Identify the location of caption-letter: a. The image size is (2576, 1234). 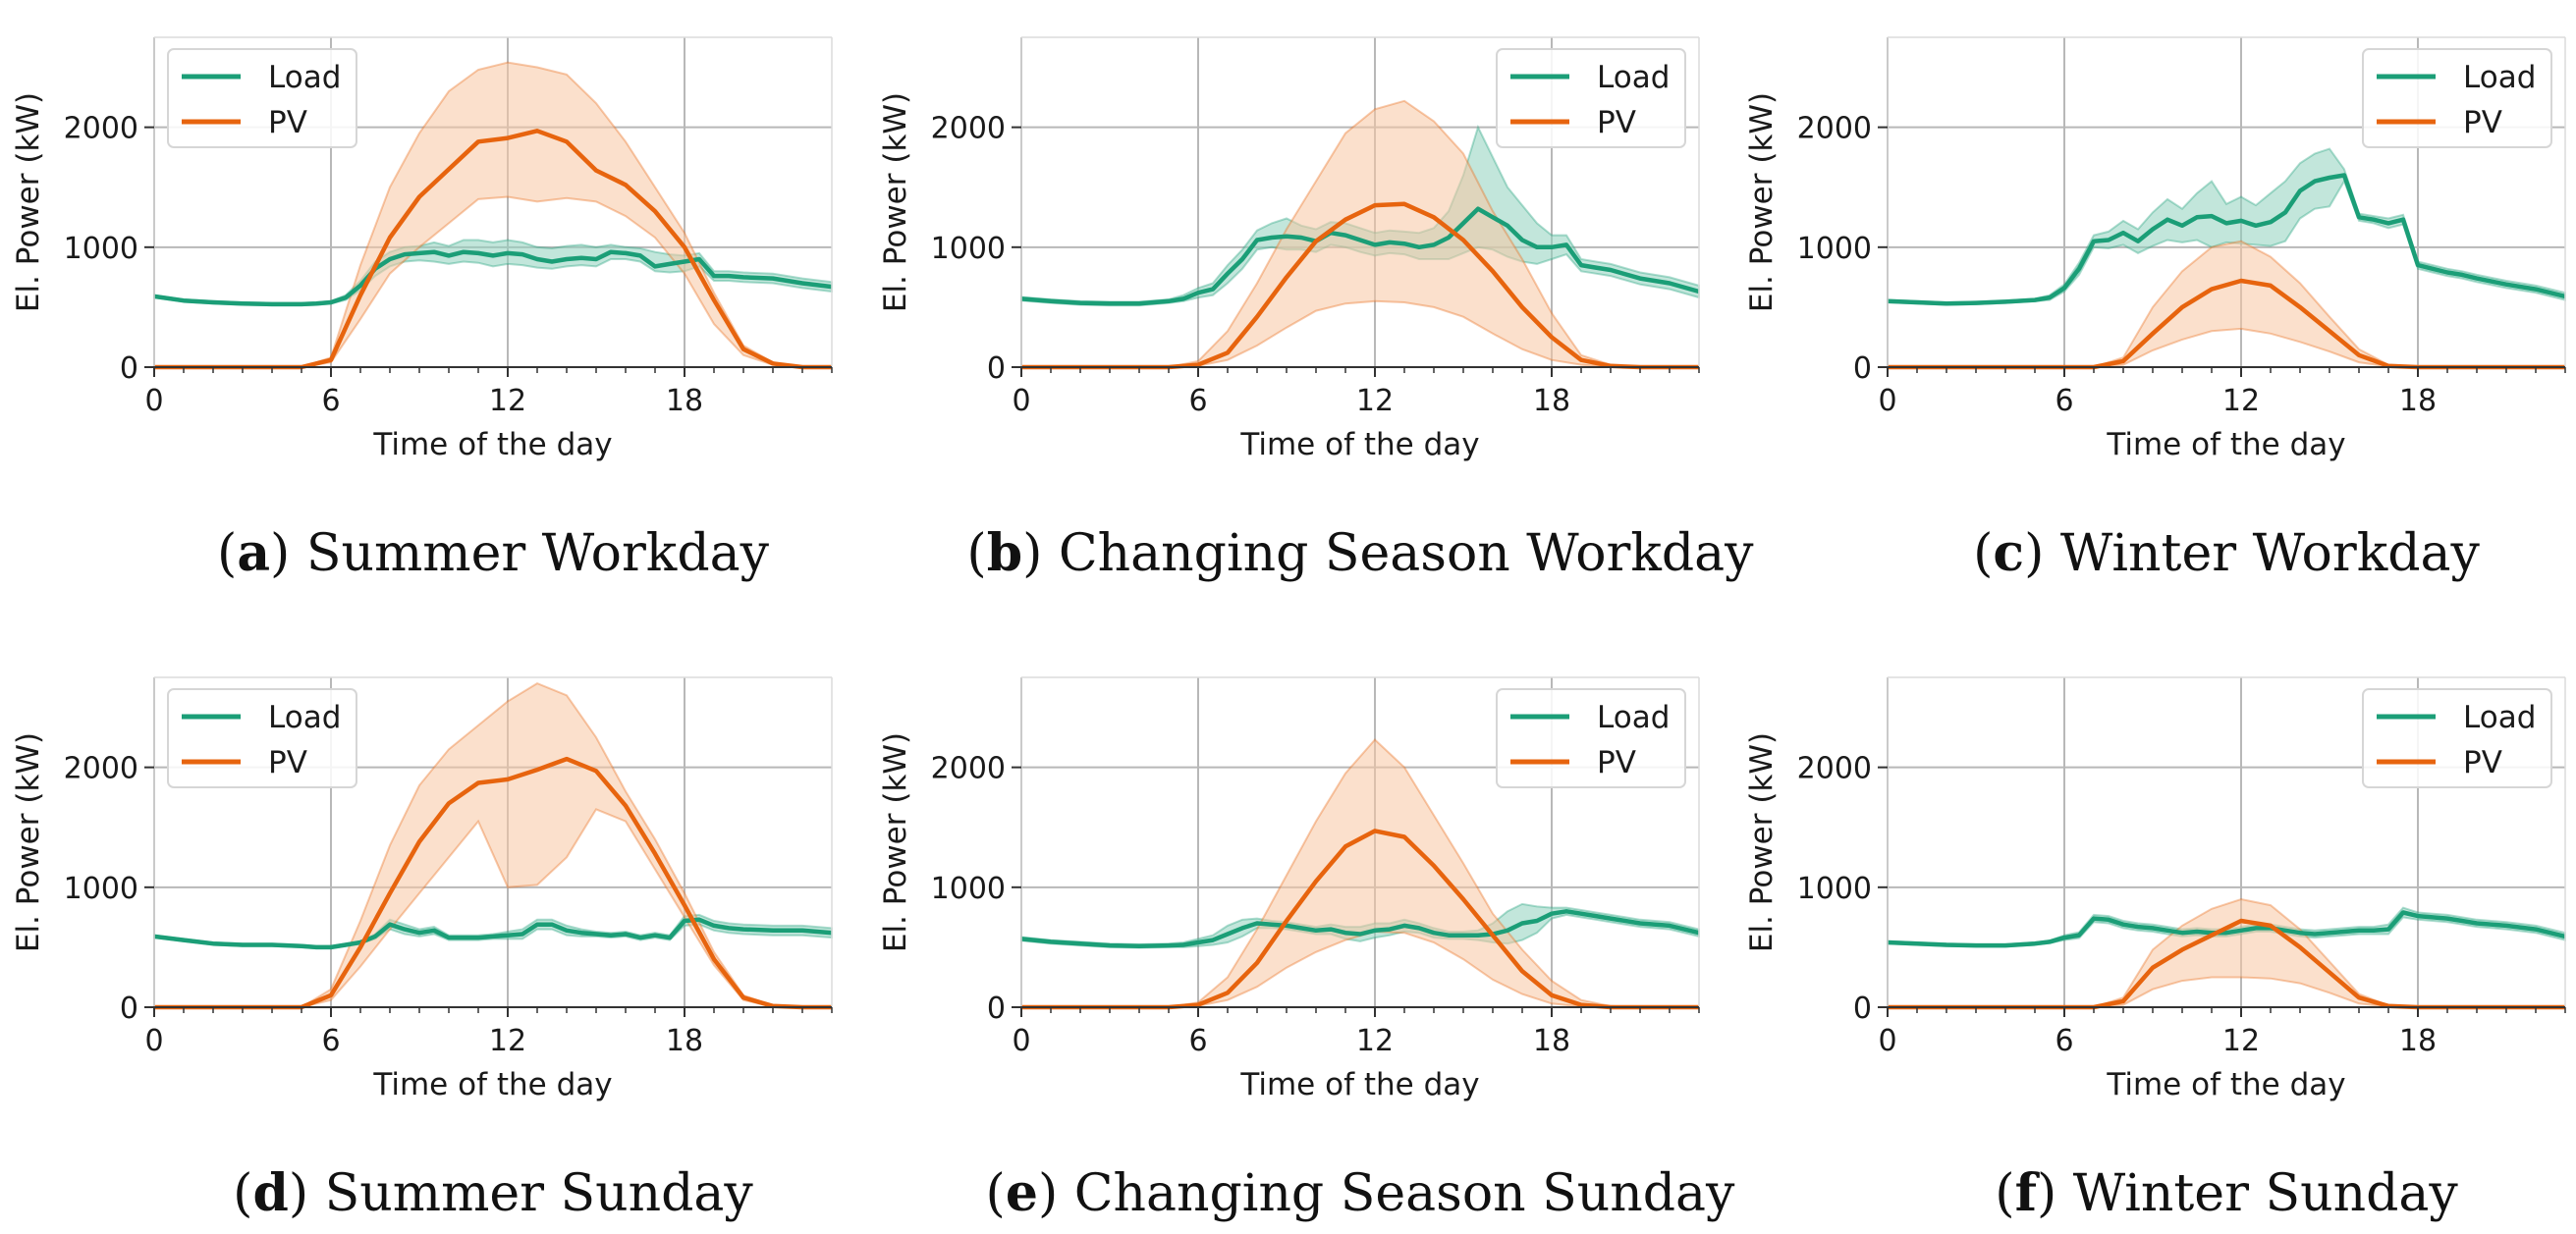
(254, 553).